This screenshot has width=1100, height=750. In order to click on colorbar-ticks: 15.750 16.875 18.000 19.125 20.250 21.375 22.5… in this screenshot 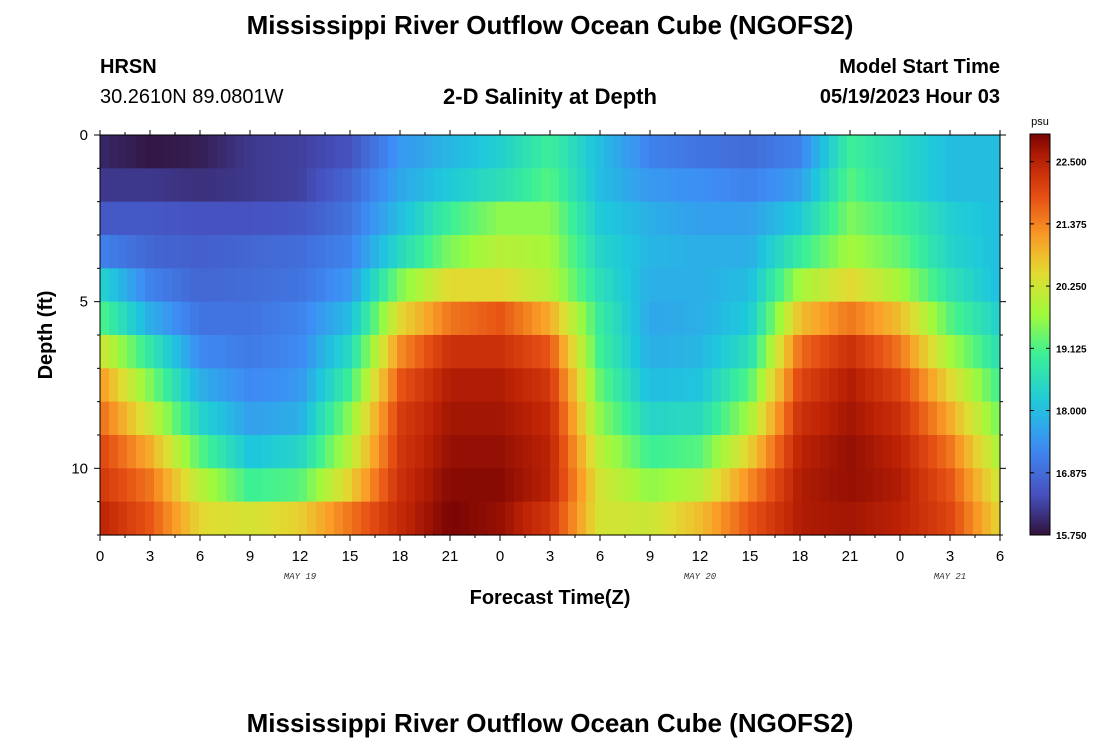, I will do `click(1058, 350)`.